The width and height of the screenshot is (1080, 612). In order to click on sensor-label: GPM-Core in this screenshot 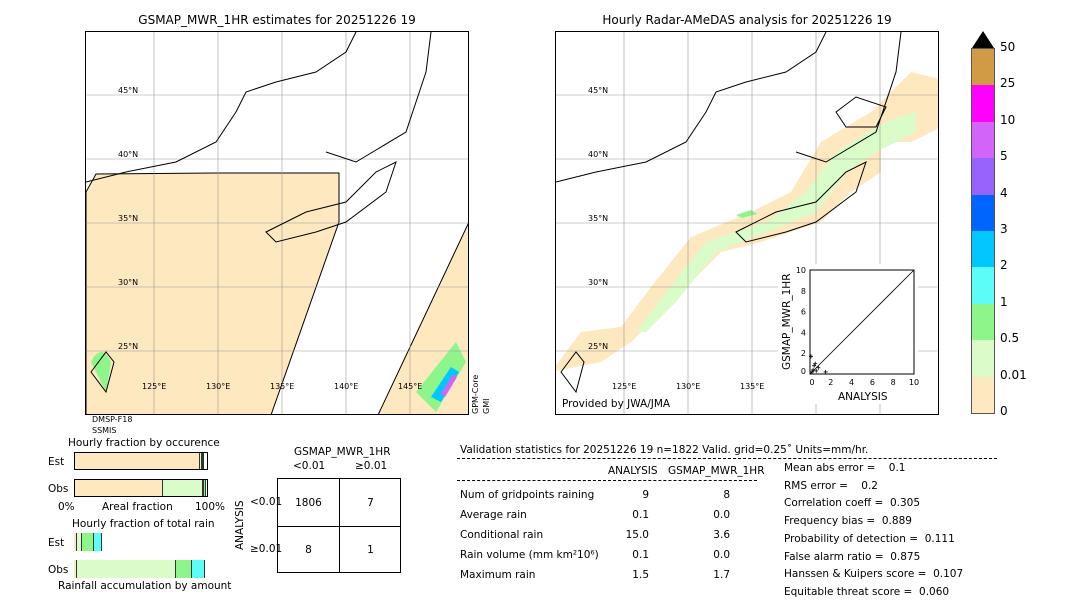, I will do `click(475, 394)`.